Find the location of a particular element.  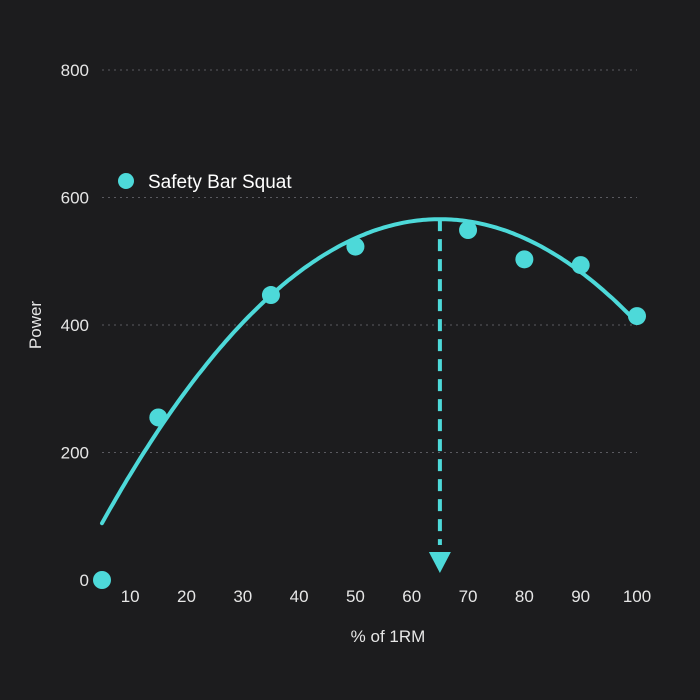

x-tick-label-50: 50 is located at coordinates (355, 596).